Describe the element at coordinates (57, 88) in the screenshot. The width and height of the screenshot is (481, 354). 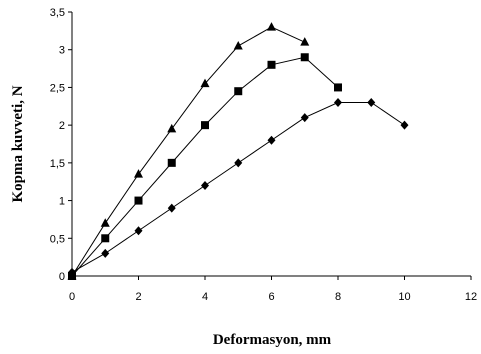
I see `y-tick-label: 2,5` at that location.